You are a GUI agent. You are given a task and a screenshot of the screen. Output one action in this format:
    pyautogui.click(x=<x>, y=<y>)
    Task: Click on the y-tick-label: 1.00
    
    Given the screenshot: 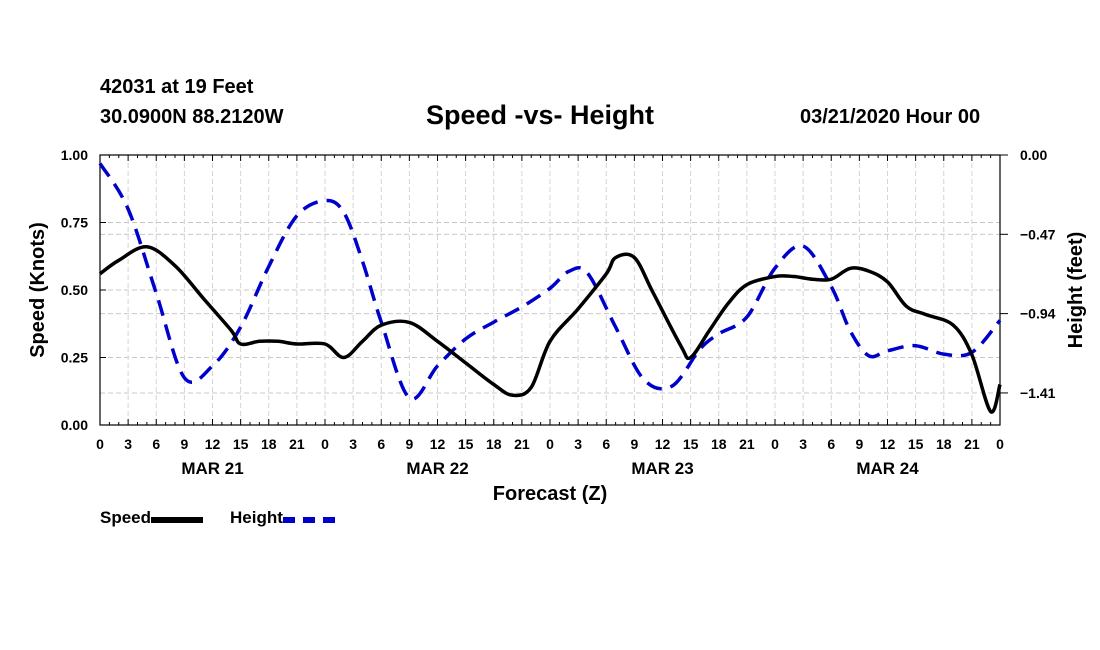 What is the action you would take?
    pyautogui.click(x=74, y=155)
    